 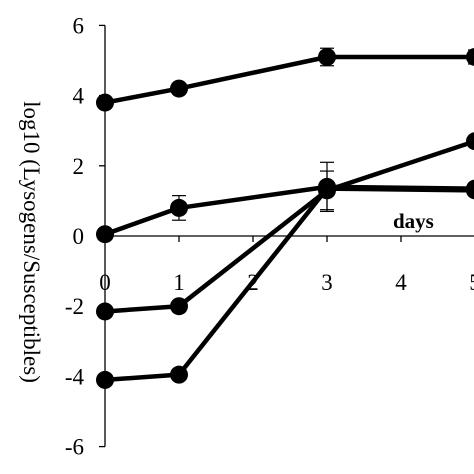 I want to click on x-tick-label: 2, so click(x=253, y=282).